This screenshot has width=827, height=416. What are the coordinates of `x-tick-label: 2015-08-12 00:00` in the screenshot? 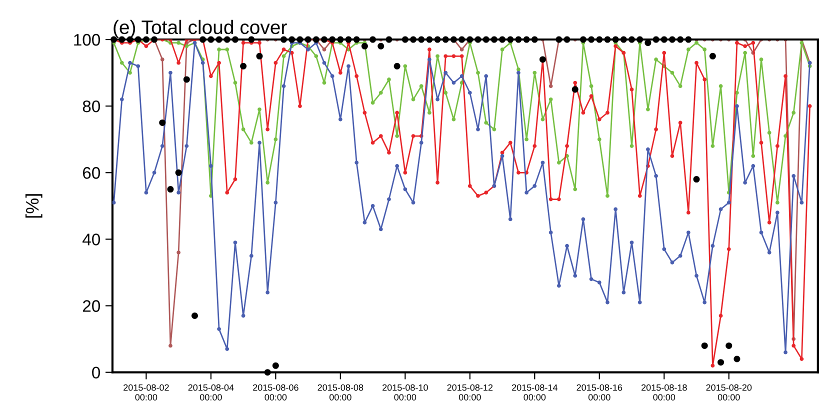 It's located at (470, 392).